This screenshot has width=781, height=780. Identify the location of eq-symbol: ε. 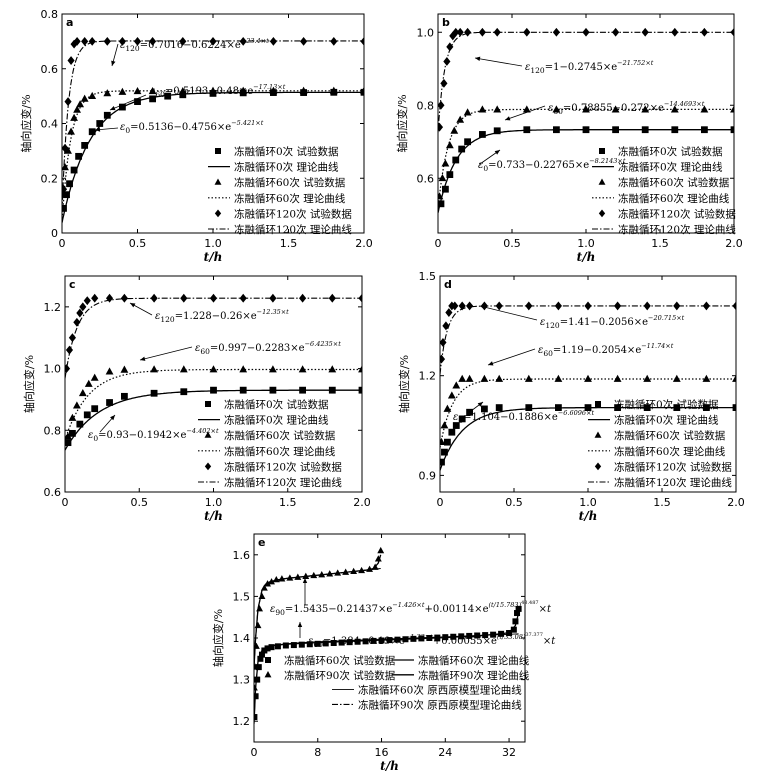
(90, 435).